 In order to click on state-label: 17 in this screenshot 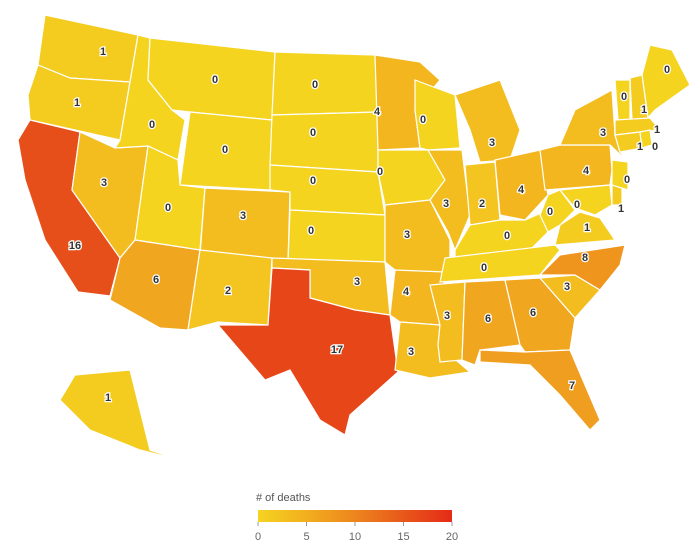, I will do `click(337, 350)`.